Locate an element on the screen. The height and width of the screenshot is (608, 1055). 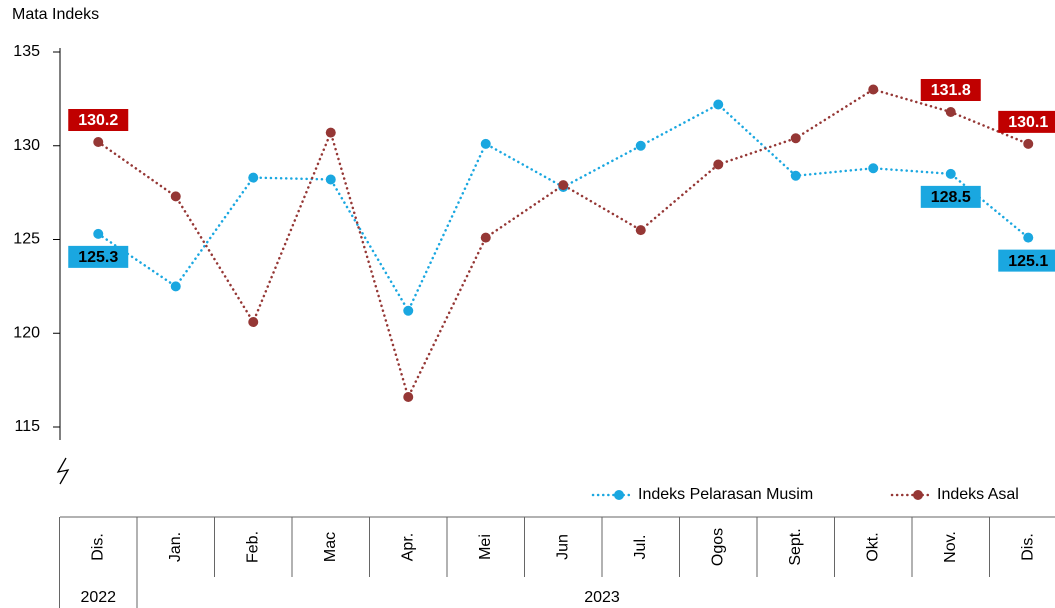
data-label-group: 131.8 is located at coordinates (950, 90).